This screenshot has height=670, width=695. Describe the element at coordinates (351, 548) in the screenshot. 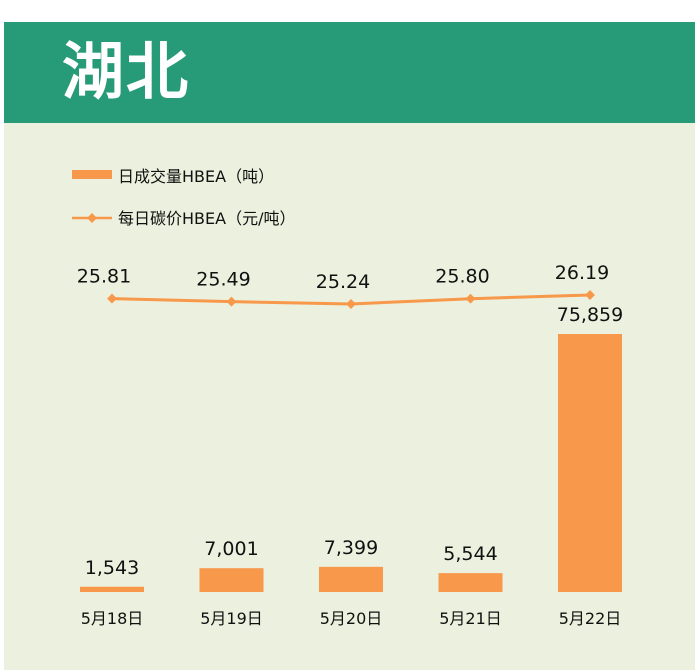

I see `bar-data-label: 7,399` at that location.